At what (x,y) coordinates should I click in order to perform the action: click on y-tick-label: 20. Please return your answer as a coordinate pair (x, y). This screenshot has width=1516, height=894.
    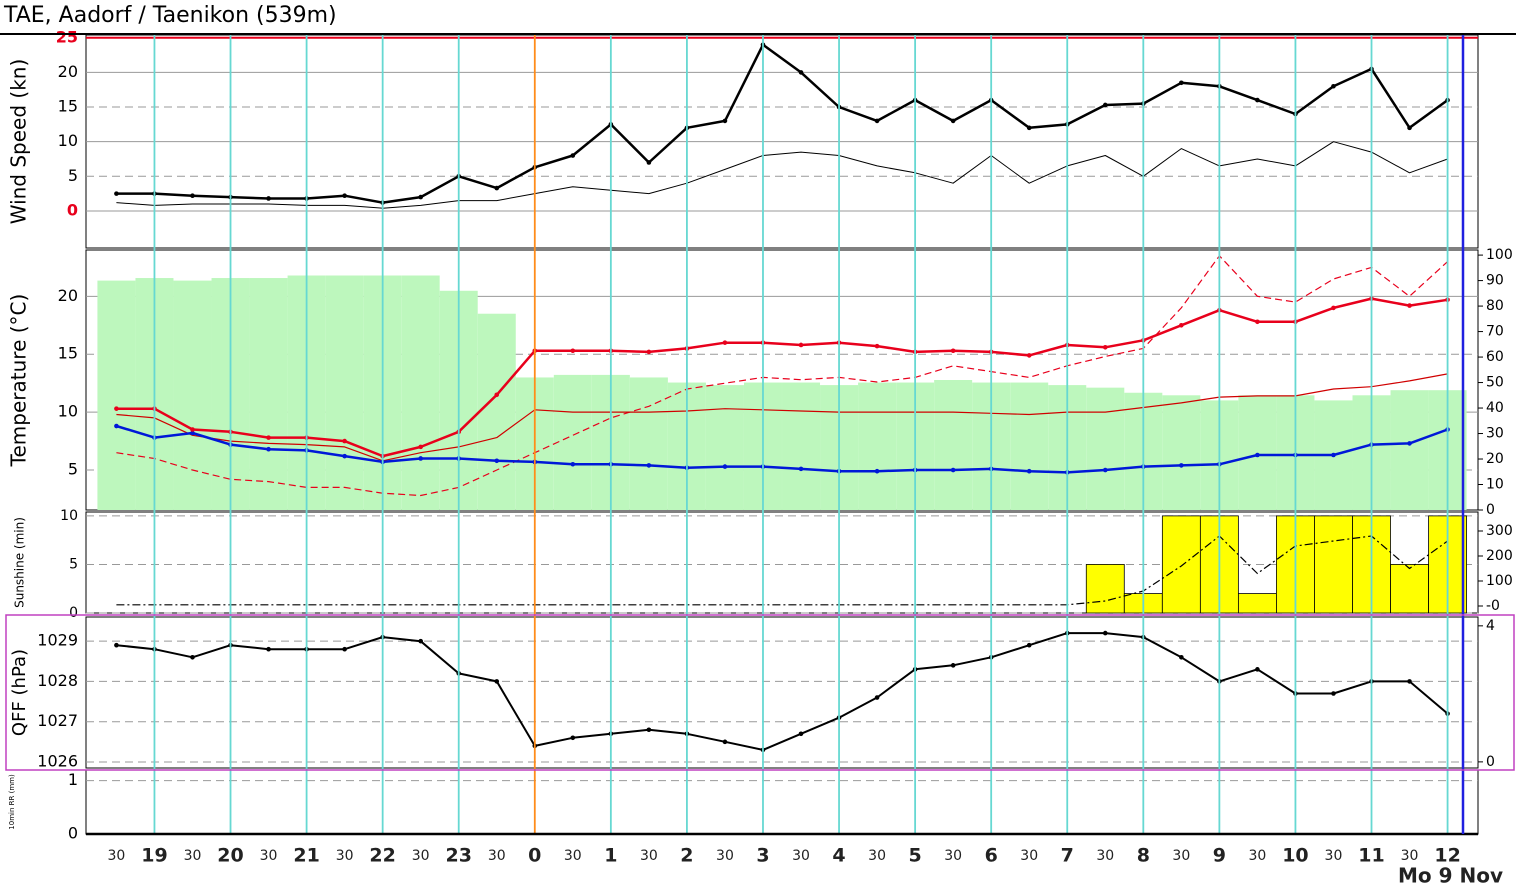
    Looking at the image, I should click on (68, 295).